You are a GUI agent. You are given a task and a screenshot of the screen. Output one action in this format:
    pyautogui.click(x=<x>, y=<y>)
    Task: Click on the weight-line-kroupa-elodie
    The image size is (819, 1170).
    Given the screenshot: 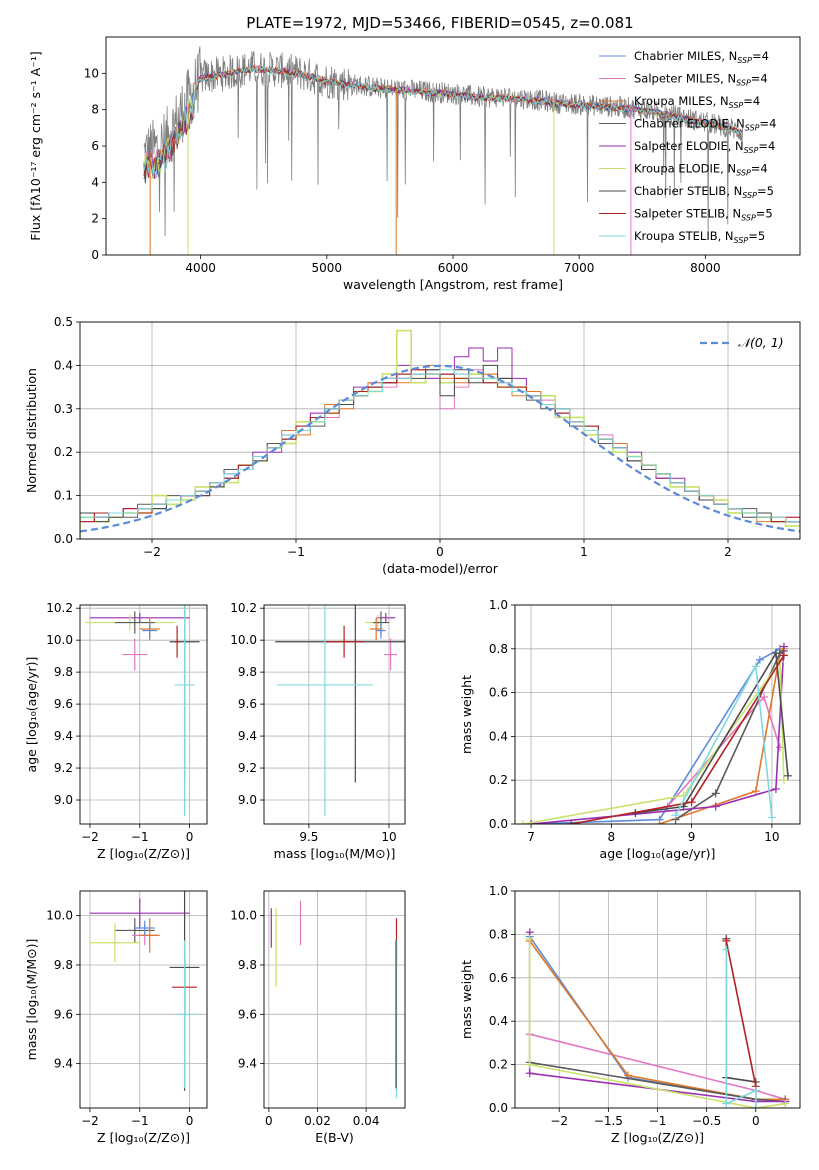 What is the action you would take?
    pyautogui.click(x=657, y=1023)
    